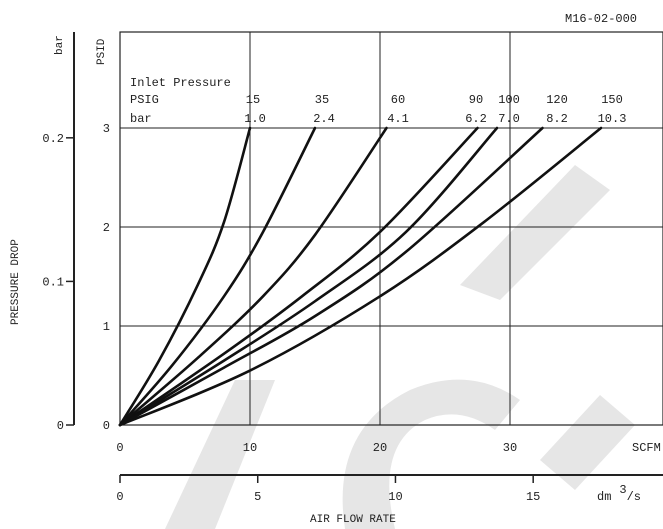  Describe the element at coordinates (476, 100) in the screenshot. I see `legend-psig-value: 90` at that location.